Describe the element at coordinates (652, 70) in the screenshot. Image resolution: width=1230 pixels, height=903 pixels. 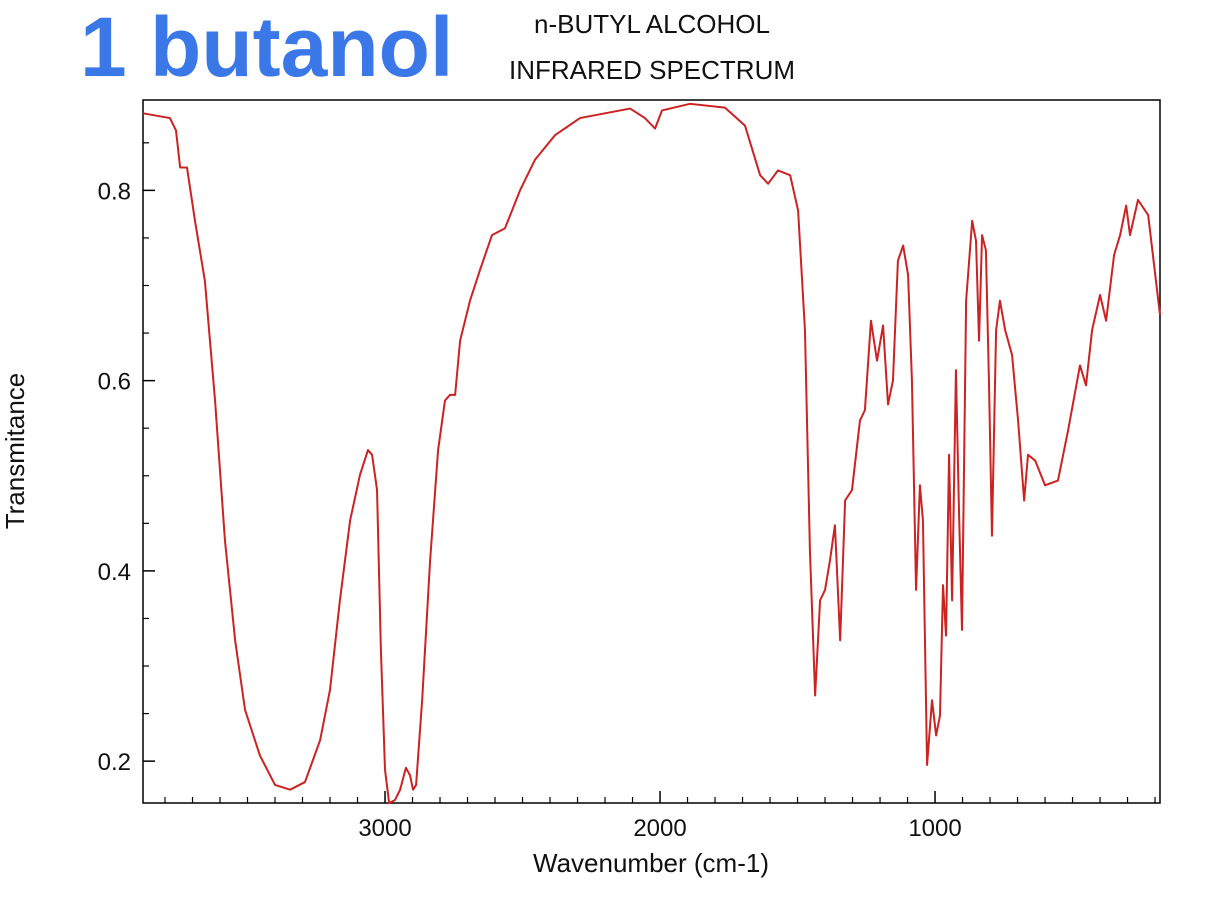
I see `chart-subtitle: INFRARED SPECTRUM` at that location.